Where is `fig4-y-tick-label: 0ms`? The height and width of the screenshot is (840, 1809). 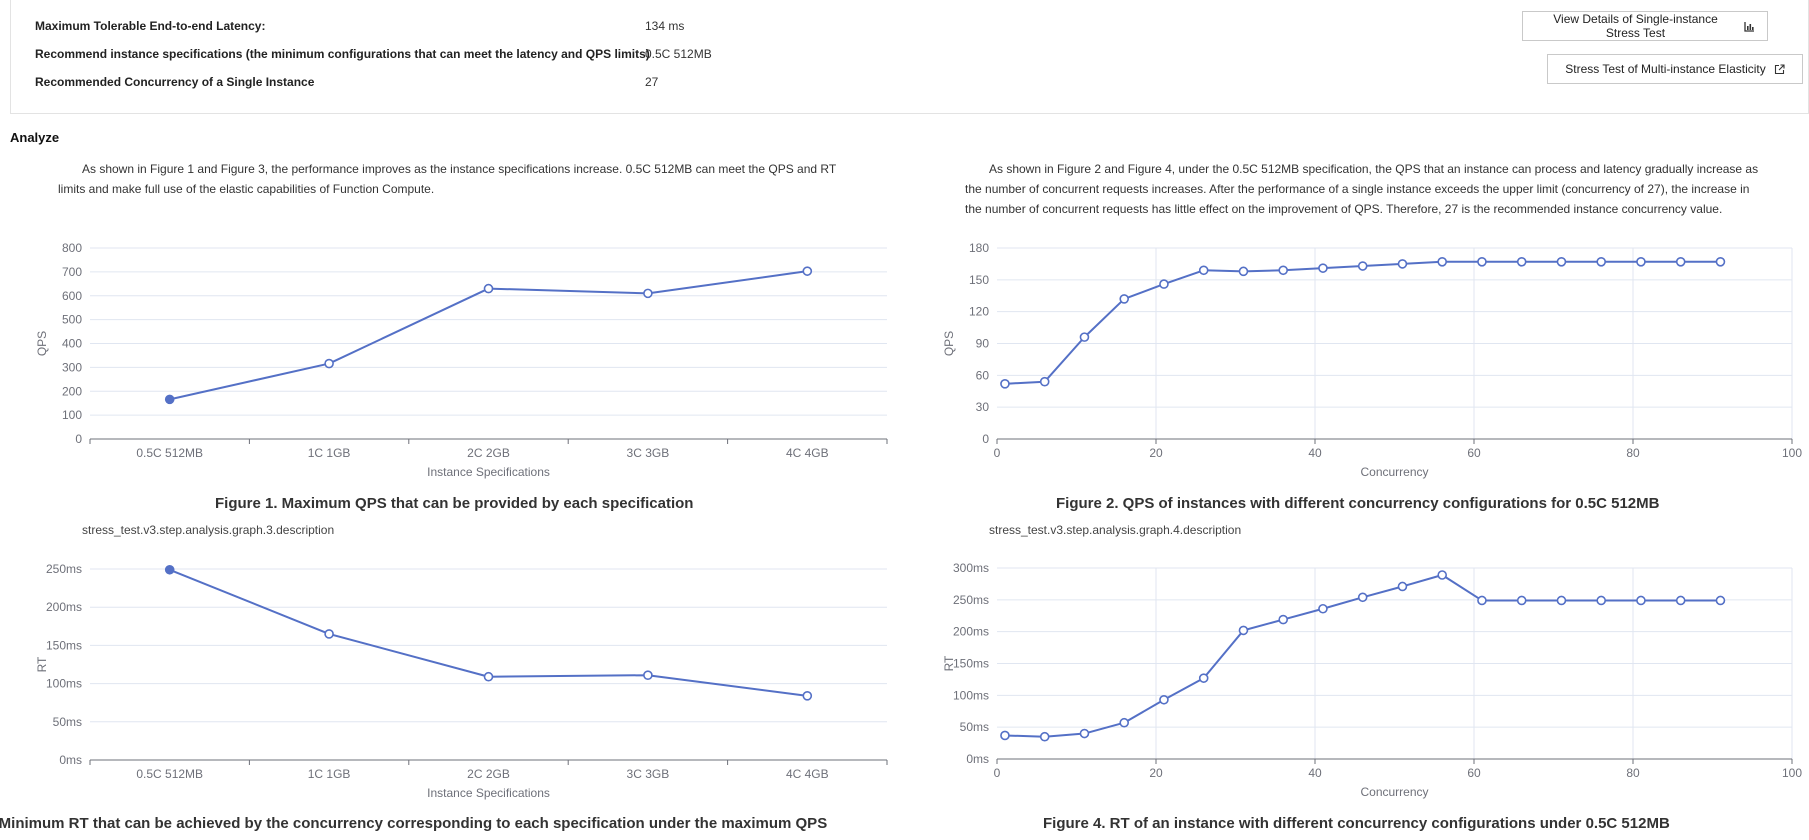 fig4-y-tick-label: 0ms is located at coordinates (977, 759).